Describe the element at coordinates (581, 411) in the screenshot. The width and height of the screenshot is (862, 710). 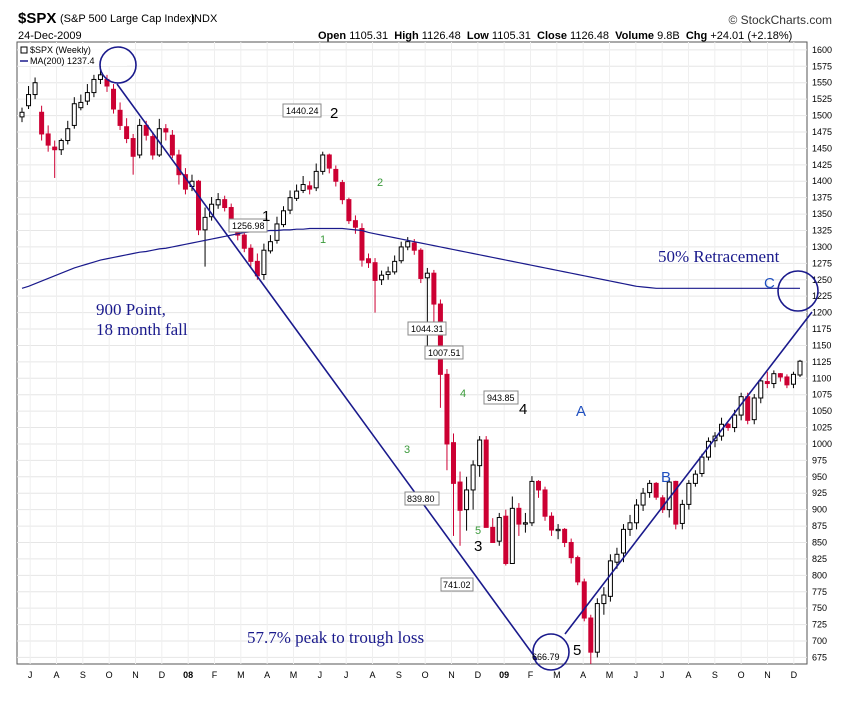
I see `wave-a-label: A` at that location.